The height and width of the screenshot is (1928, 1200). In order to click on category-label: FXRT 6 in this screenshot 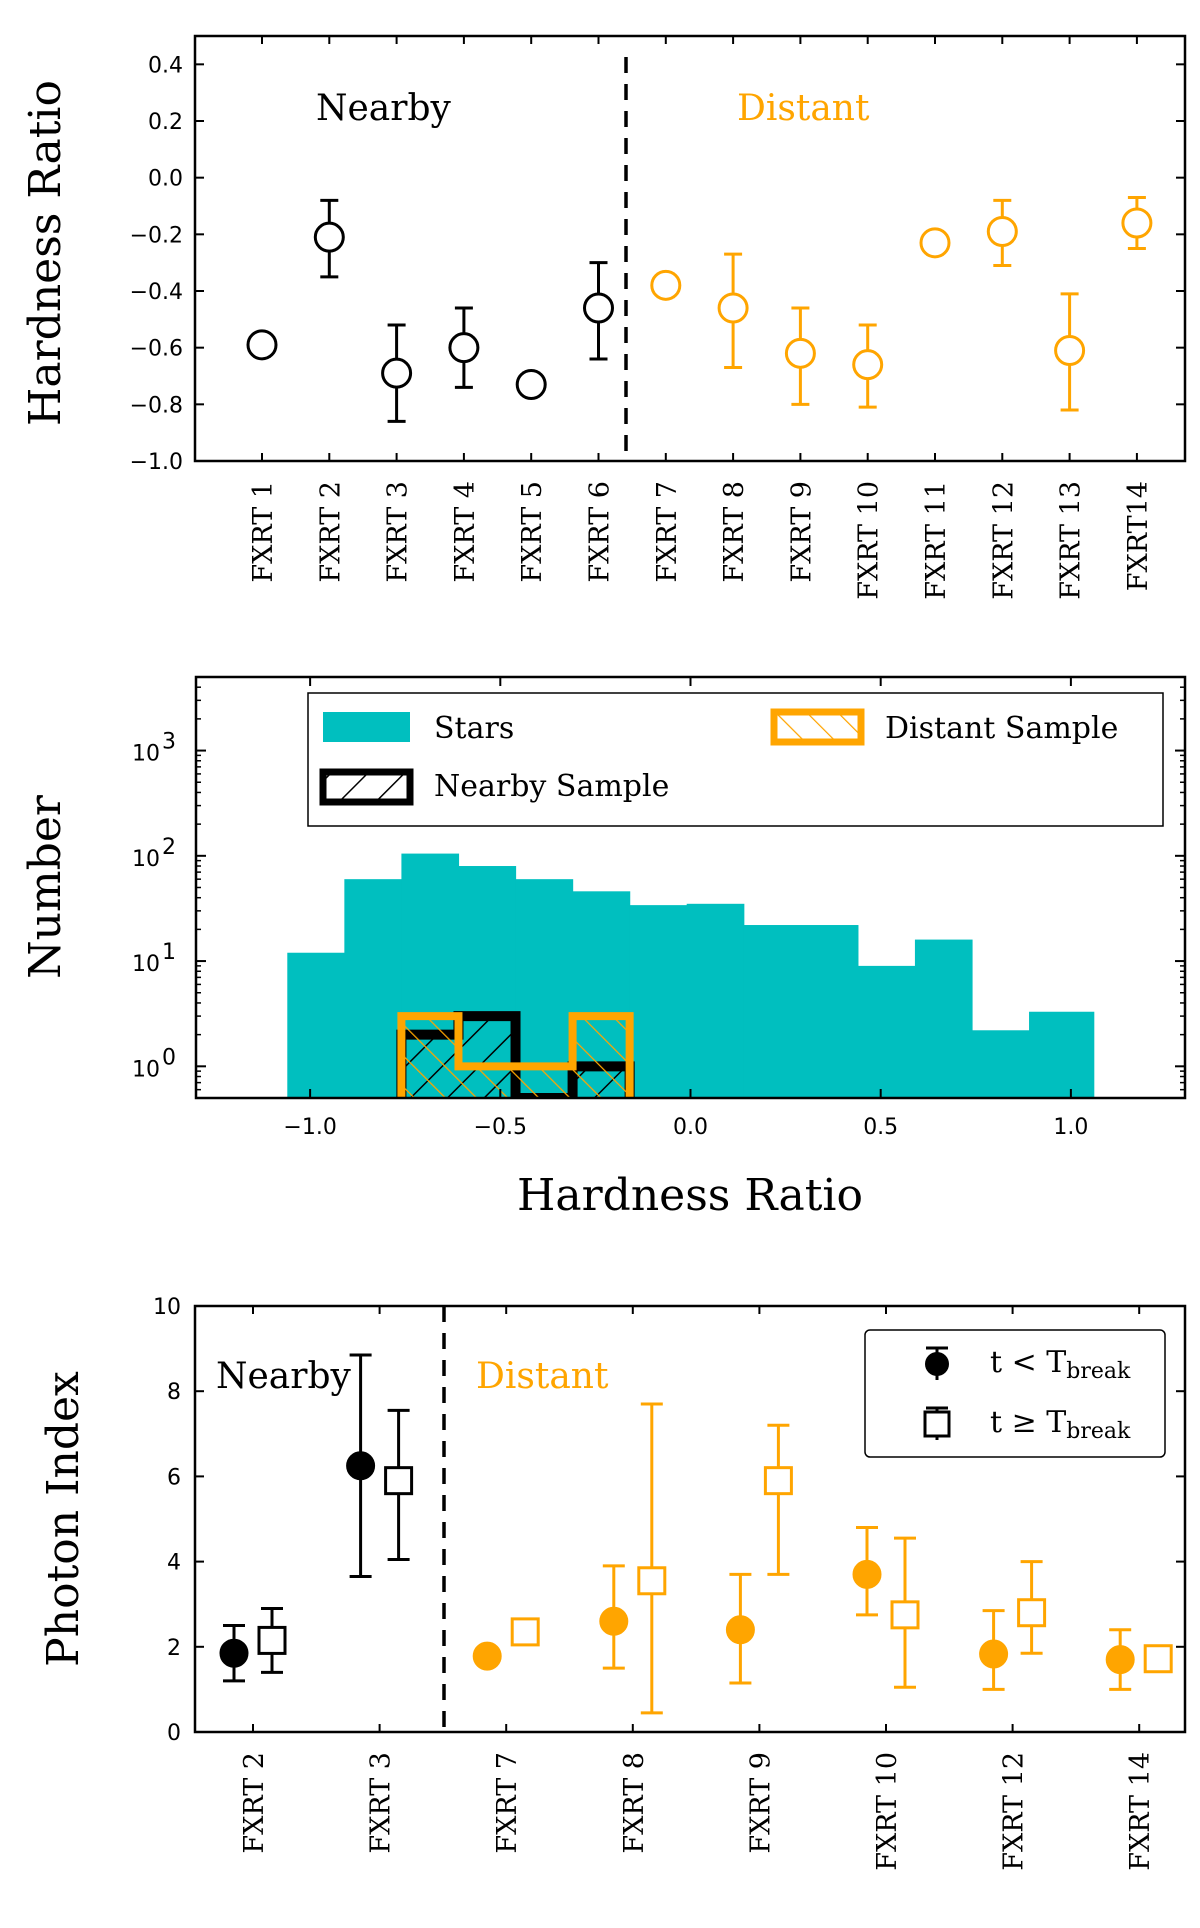, I will do `click(600, 532)`.